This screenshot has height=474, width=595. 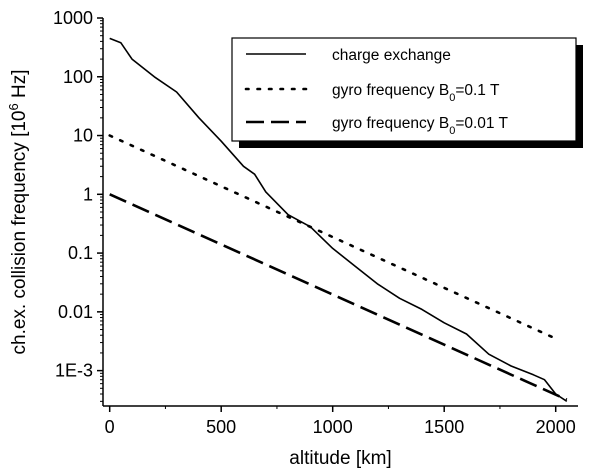 I want to click on y-axis-label: ch.ex. collision frequency [106 Hz], so click(x=18, y=212).